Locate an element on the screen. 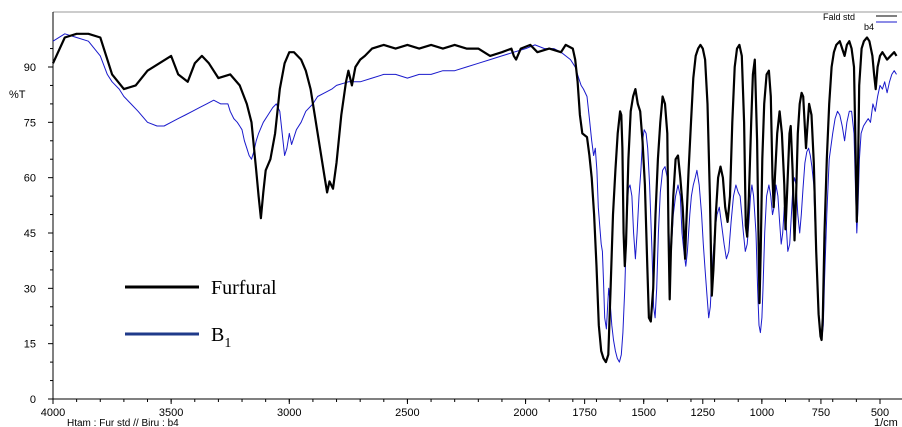  x-axis-label: 1/cm is located at coordinates (886, 422).